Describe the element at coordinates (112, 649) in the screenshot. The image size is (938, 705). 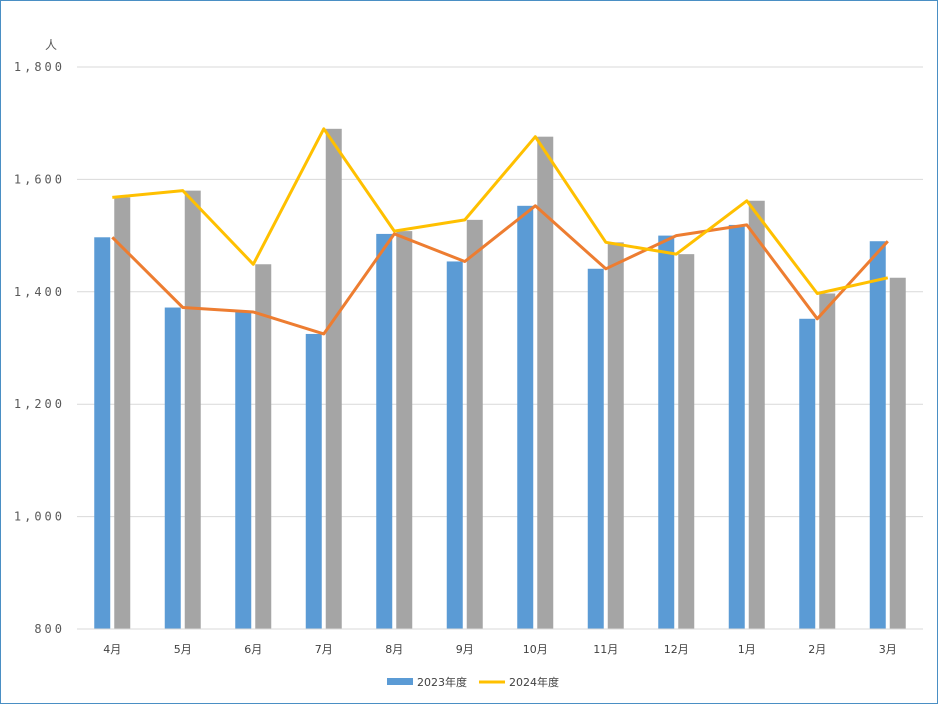
I see `x-tick-label: 4月` at that location.